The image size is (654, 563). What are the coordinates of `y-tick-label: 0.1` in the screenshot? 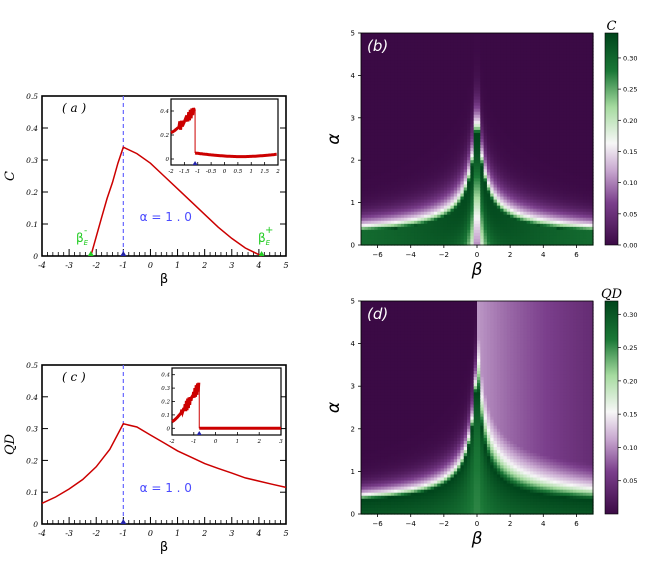 It's located at (32, 224).